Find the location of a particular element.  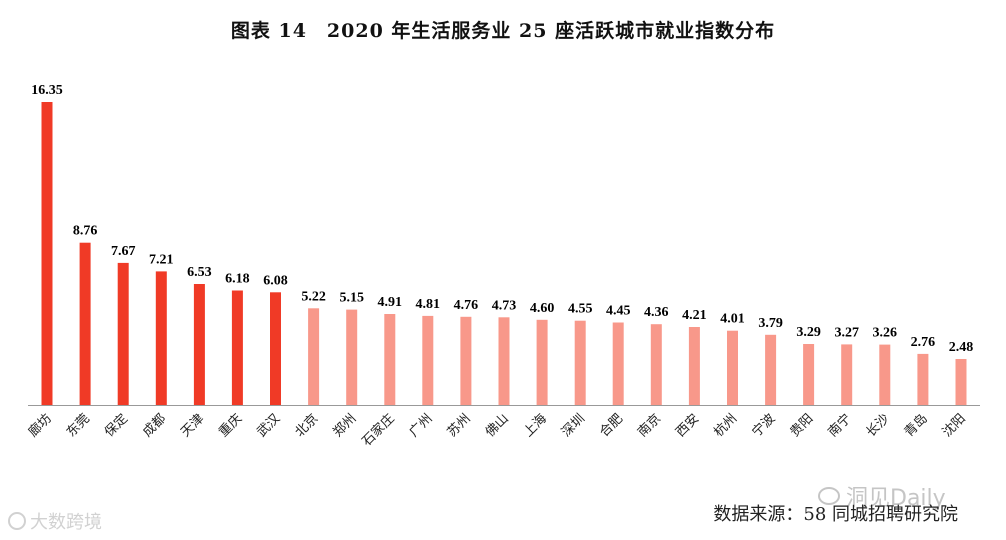

category-label: 成都 is located at coordinates (154, 425).